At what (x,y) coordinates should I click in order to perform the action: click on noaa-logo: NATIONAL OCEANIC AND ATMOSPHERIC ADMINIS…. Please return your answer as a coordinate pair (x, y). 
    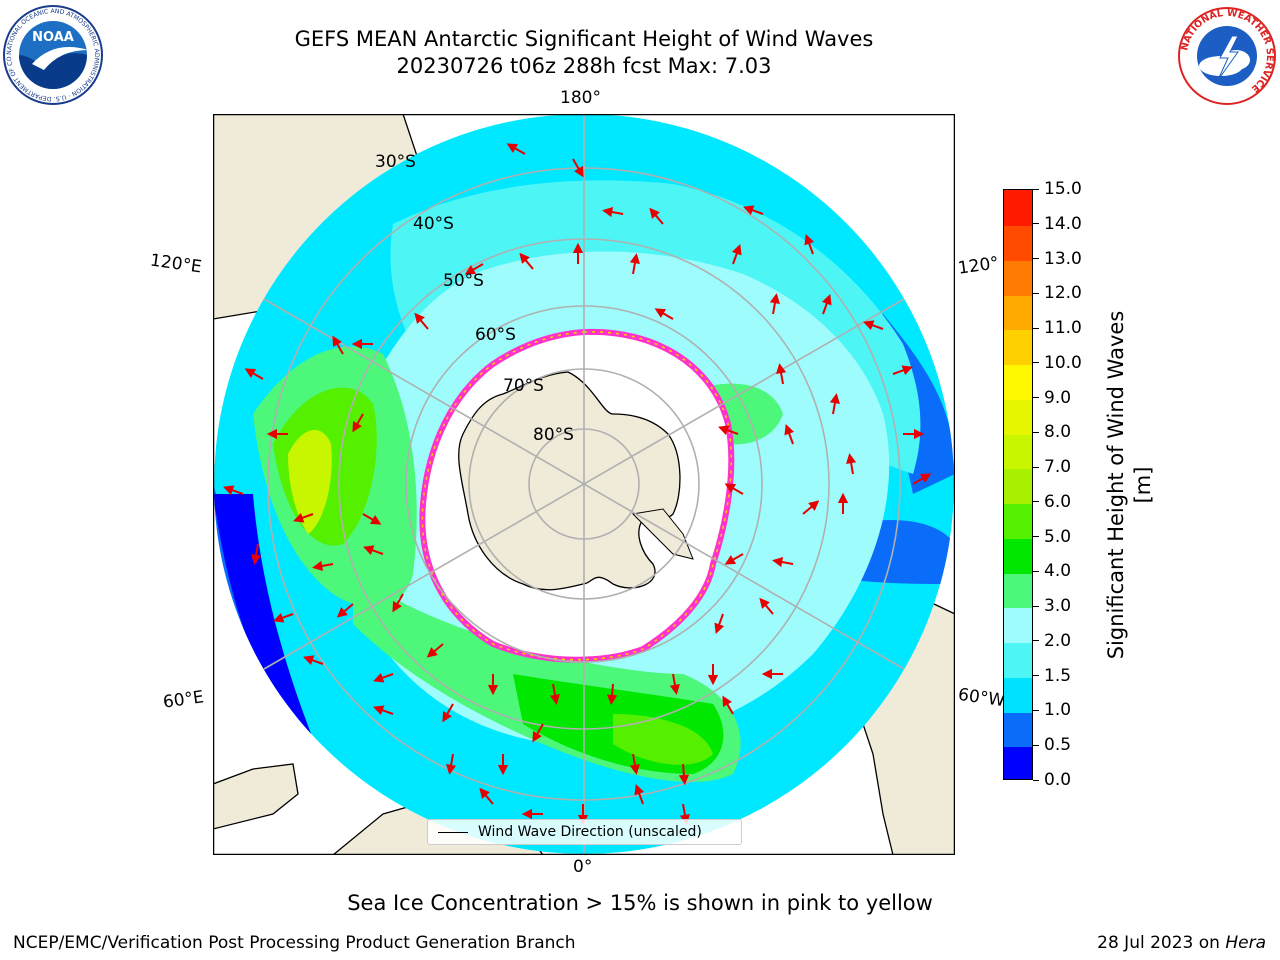
    Looking at the image, I should click on (52, 54).